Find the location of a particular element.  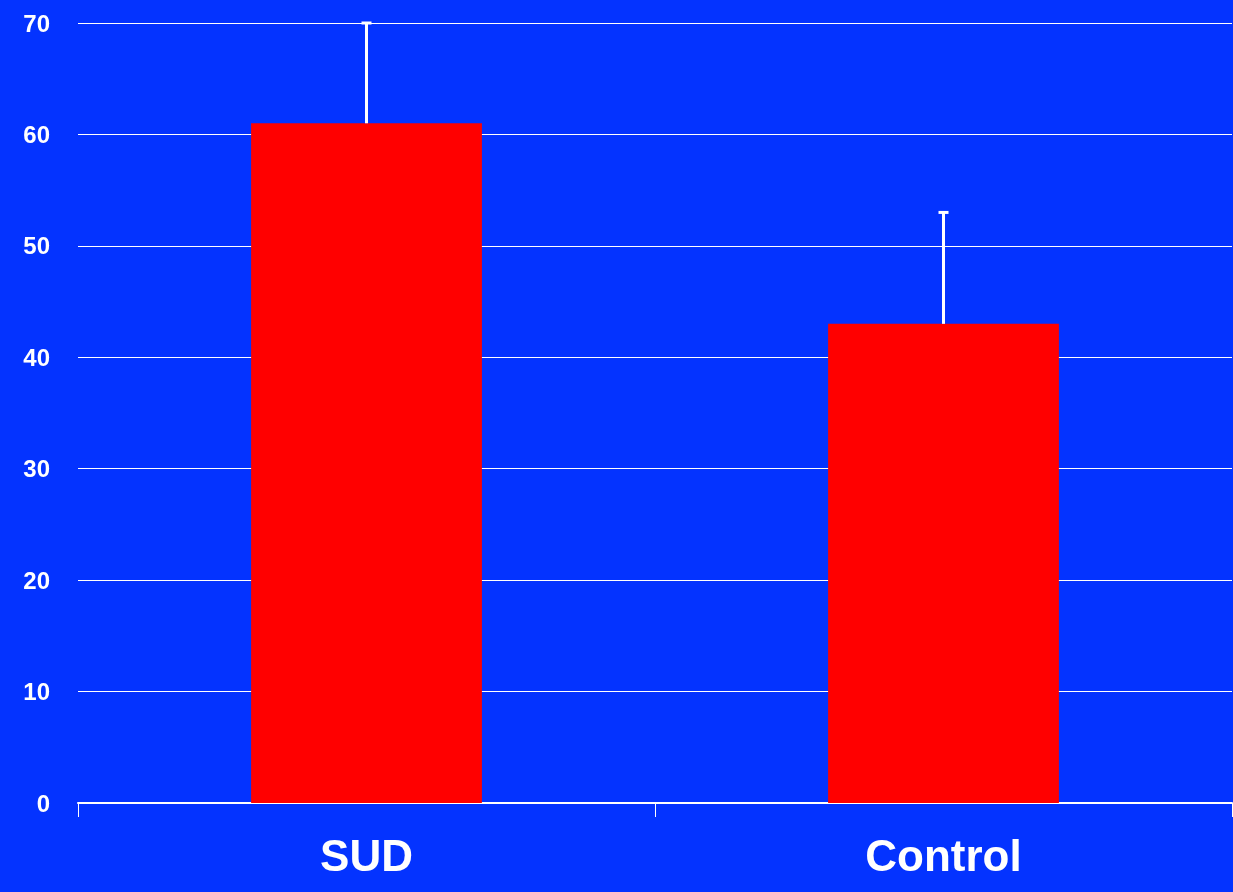

y-tick-label: 20 is located at coordinates (36, 580).